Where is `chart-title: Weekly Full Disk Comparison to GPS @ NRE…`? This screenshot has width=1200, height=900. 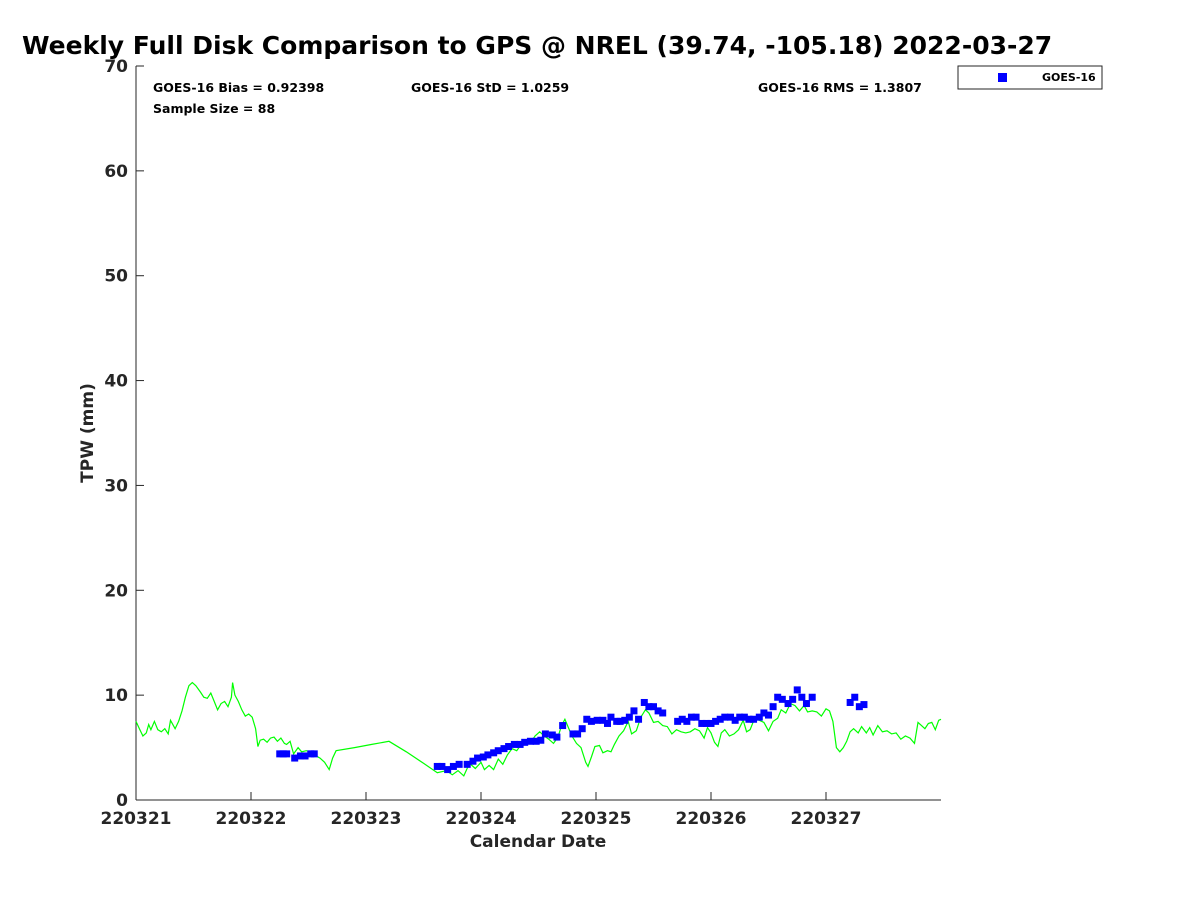 chart-title: Weekly Full Disk Comparison to GPS @ NRE… is located at coordinates (537, 45).